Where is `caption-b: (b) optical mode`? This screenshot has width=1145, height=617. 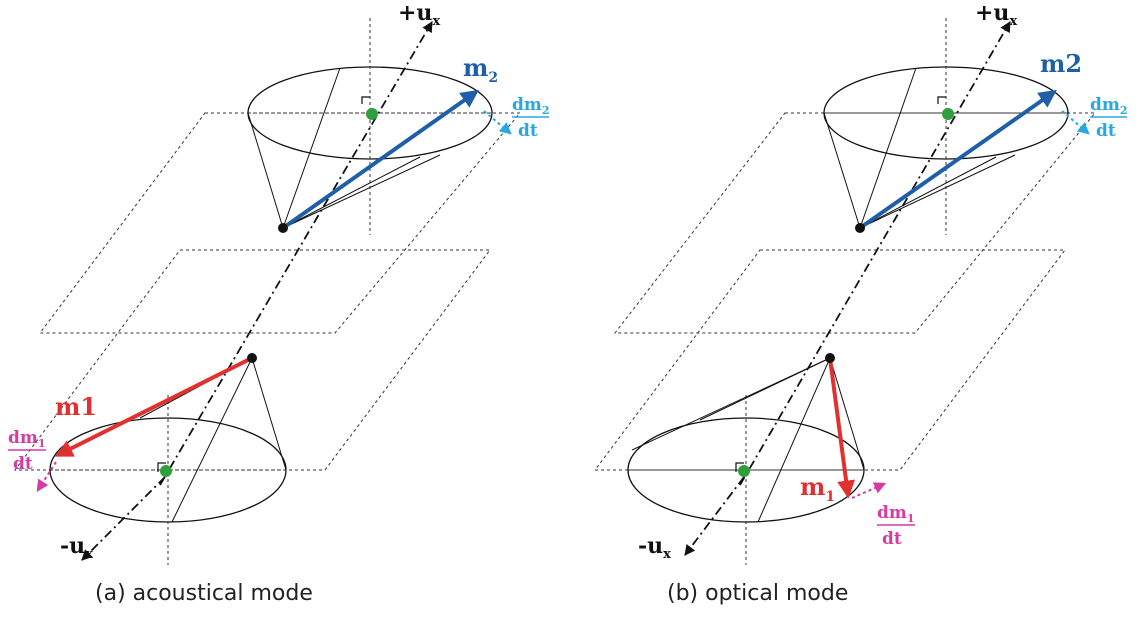
caption-b: (b) optical mode is located at coordinates (757, 593).